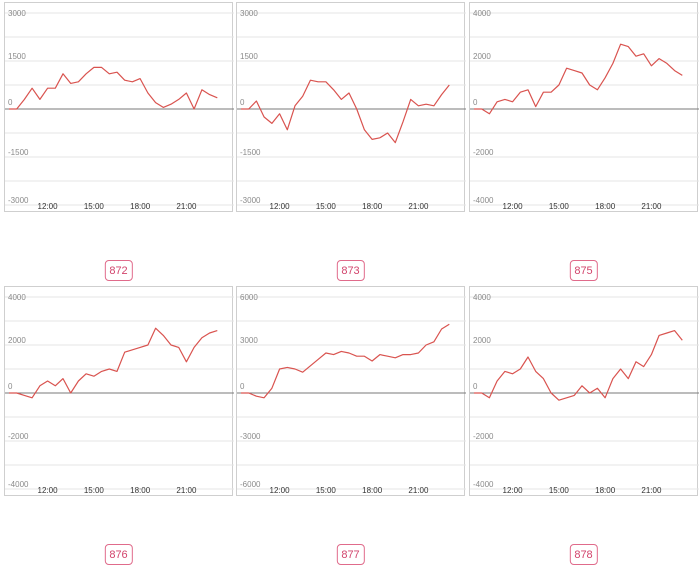 The width and height of the screenshot is (700, 568). What do you see at coordinates (583, 270) in the screenshot?
I see `chart-id-badge: 875` at bounding box center [583, 270].